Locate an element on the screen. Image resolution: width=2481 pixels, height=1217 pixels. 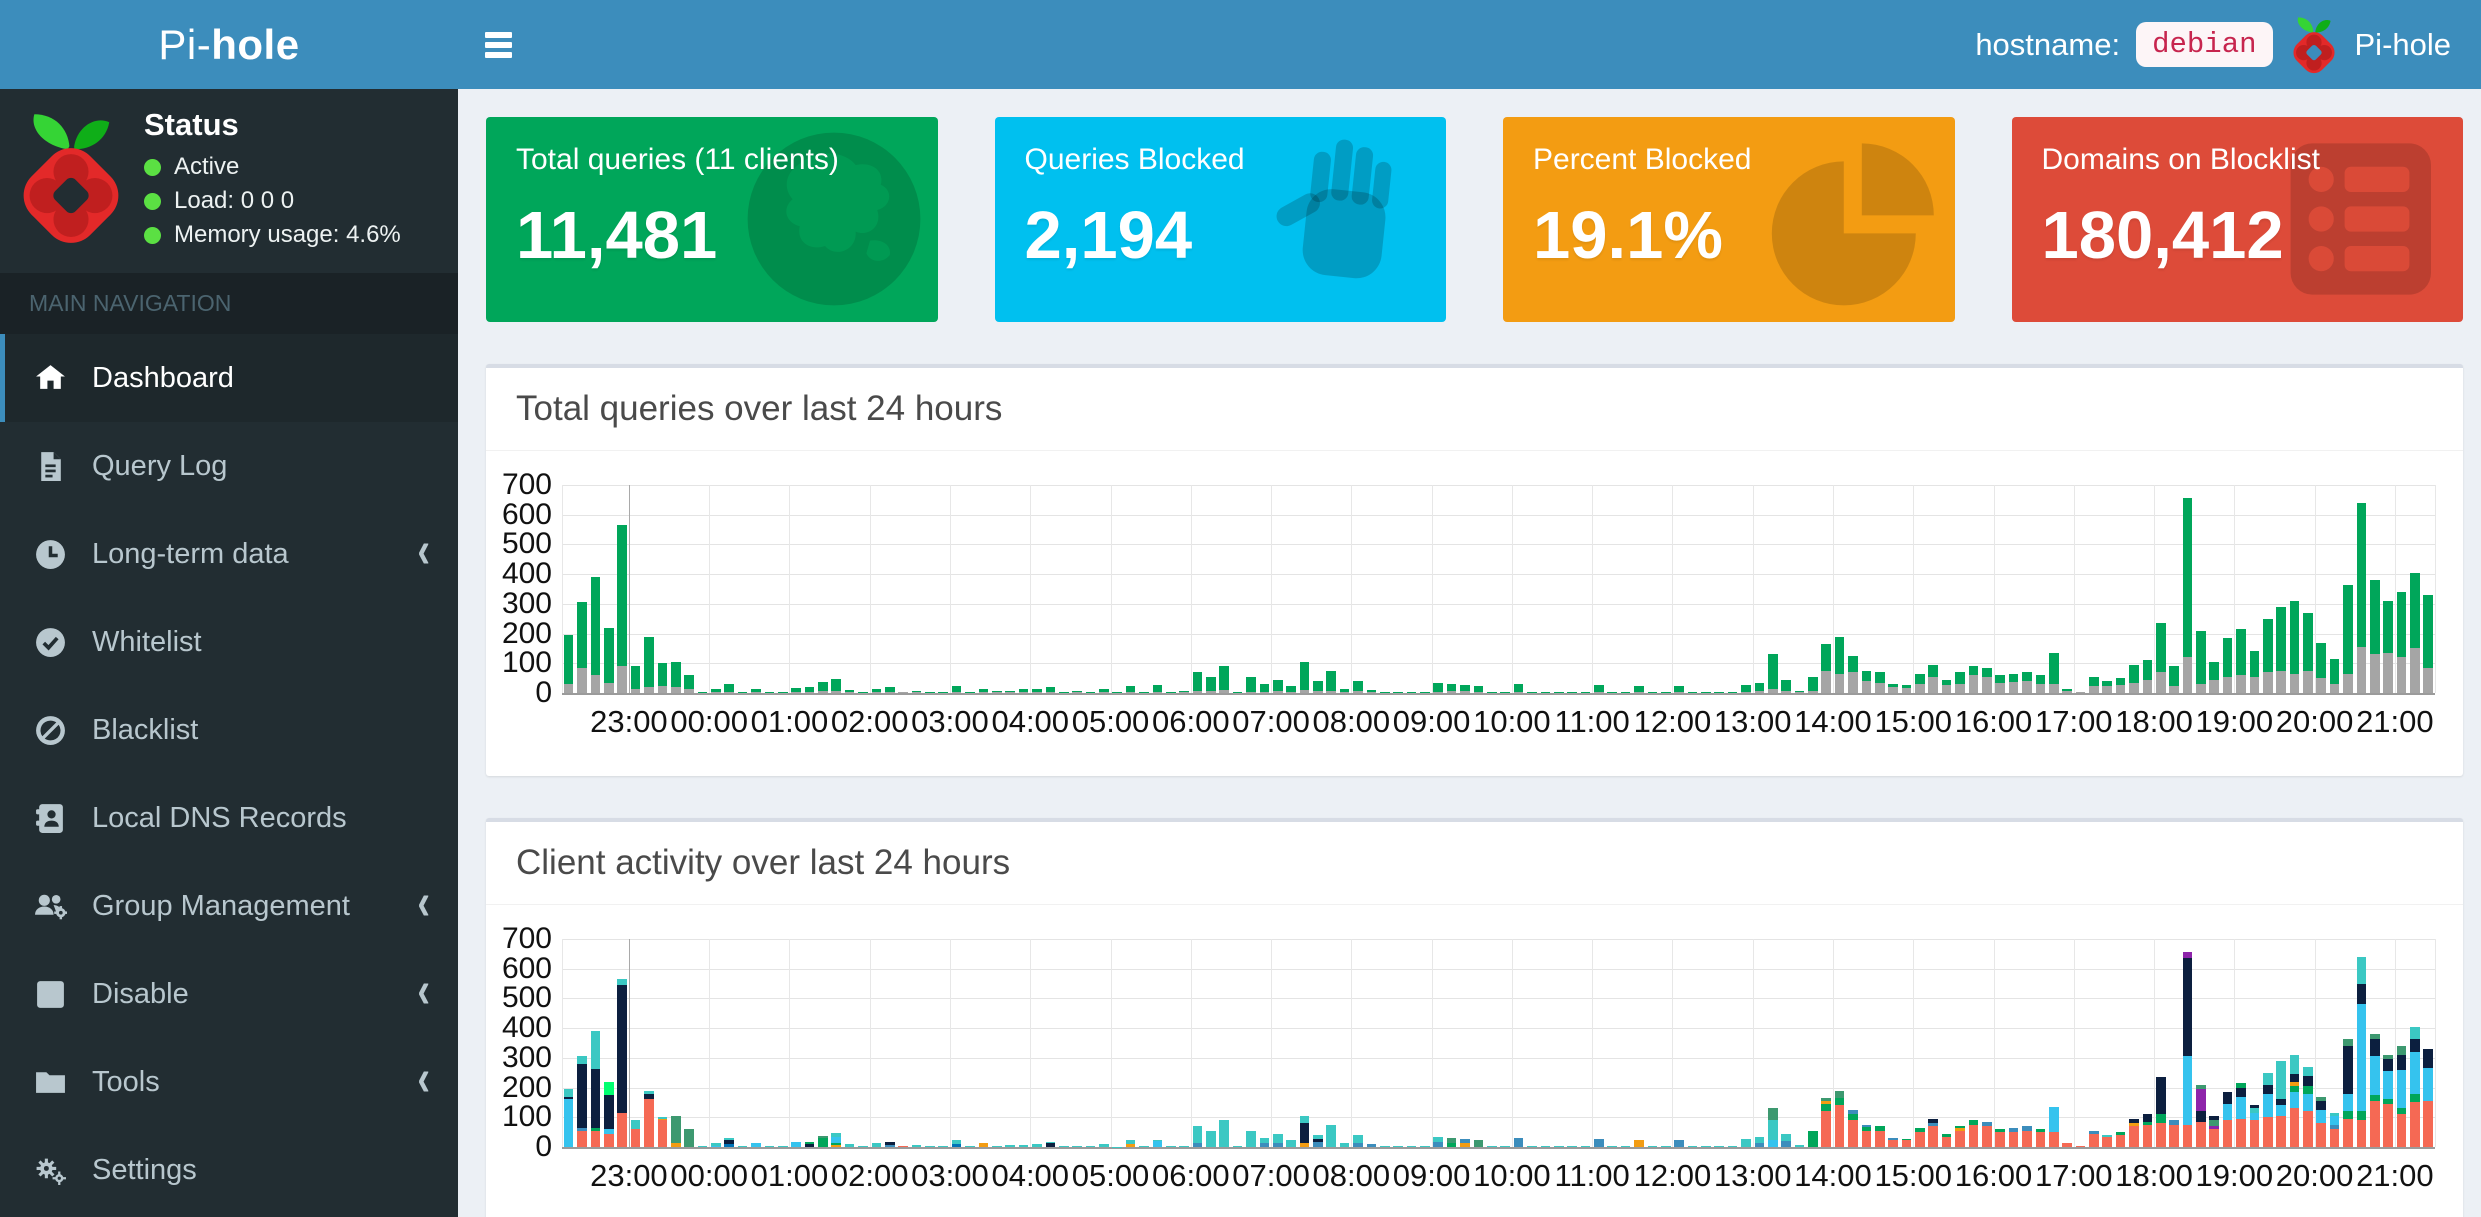
summary-card-hand: Queries Blocked 2,194 is located at coordinates (1220, 219).